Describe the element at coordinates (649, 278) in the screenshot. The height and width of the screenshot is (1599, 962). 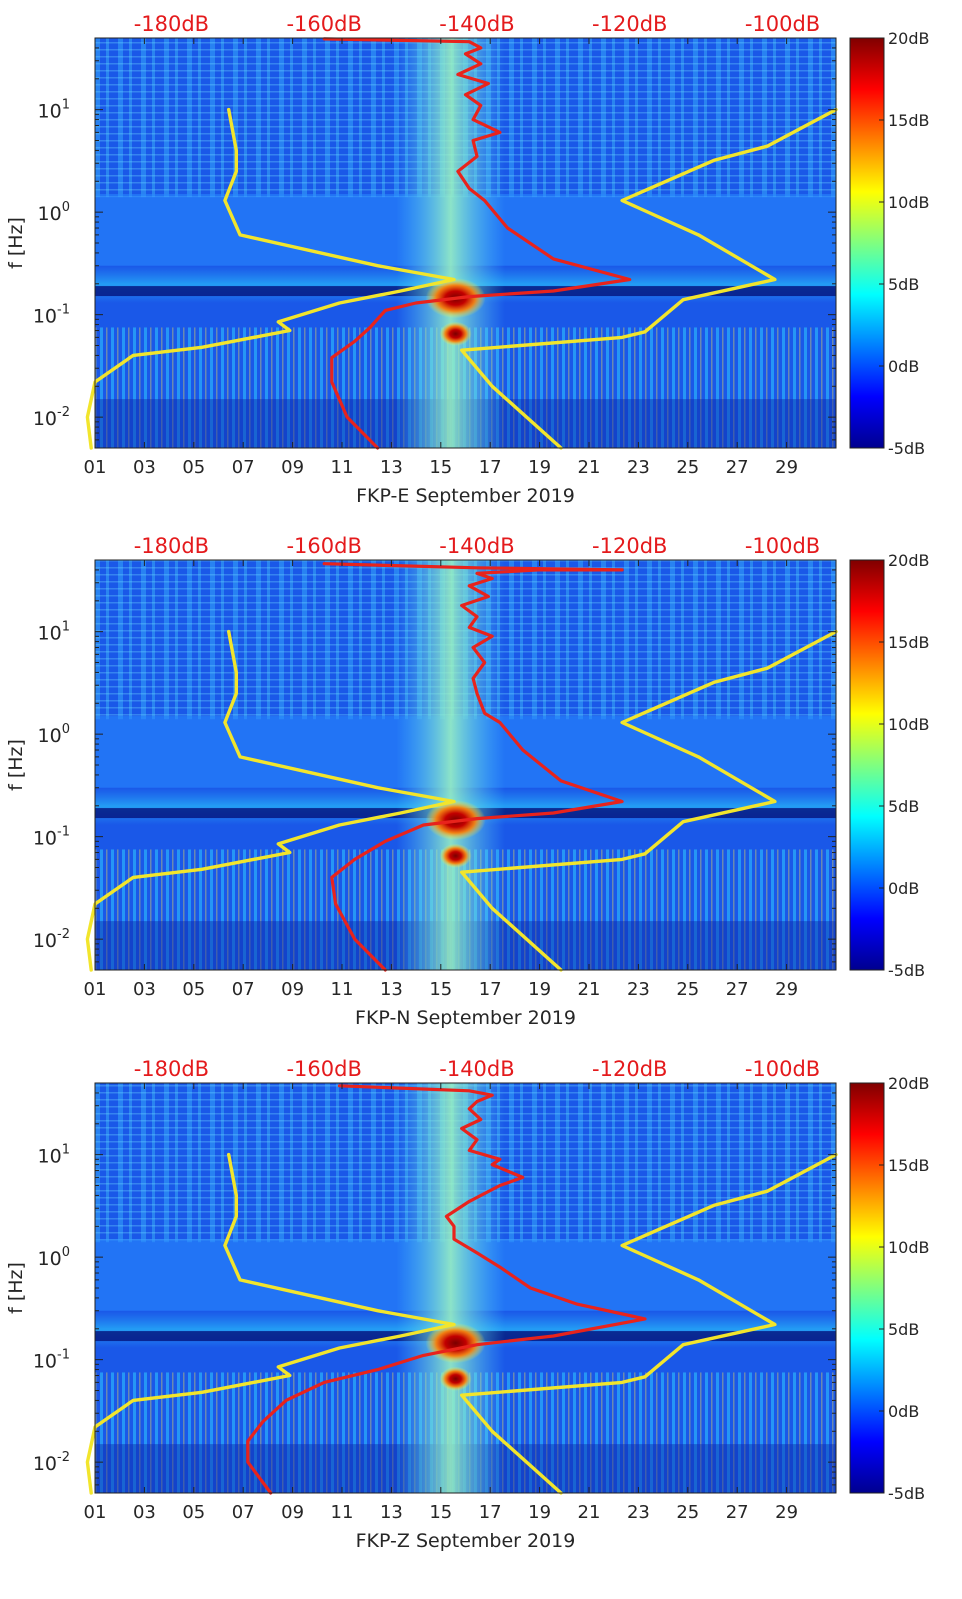
I see `yellow-high-noise-model` at that location.